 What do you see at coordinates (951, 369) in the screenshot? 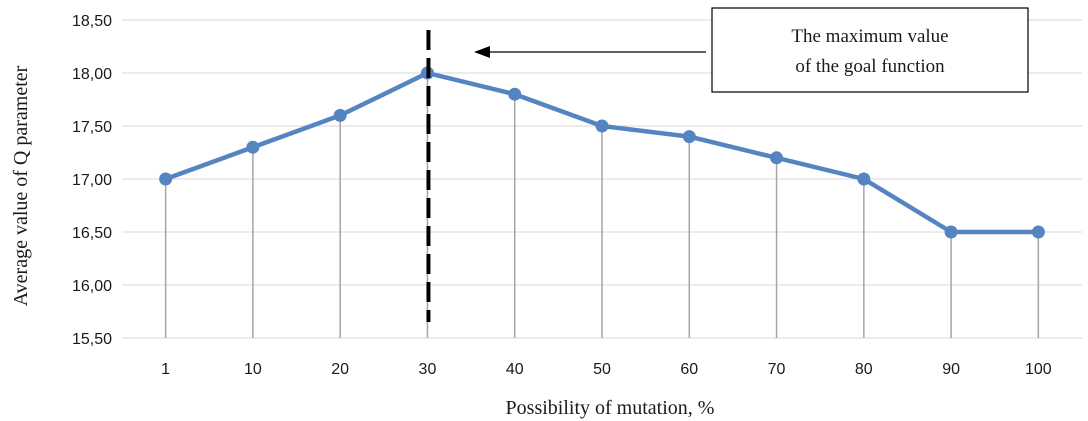
I see `x-tick-label: 90` at bounding box center [951, 369].